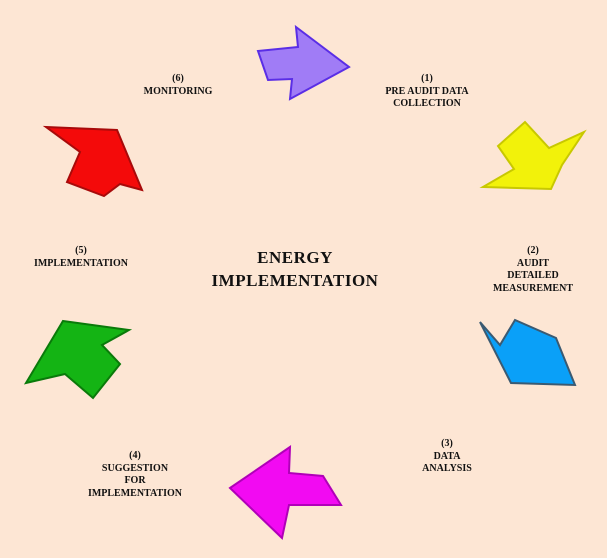 The height and width of the screenshot is (558, 607). I want to click on step-4-line-2: FOR, so click(135, 480).